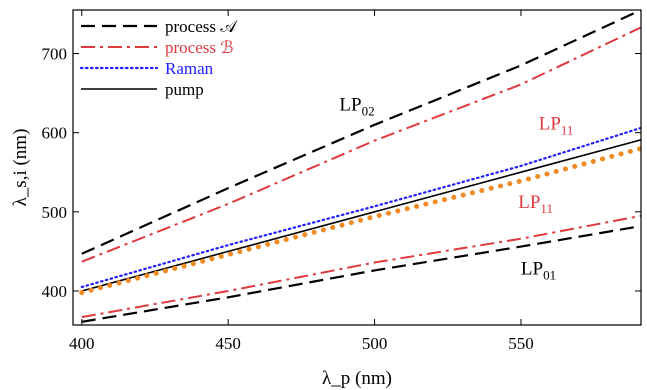 This screenshot has width=647, height=390. Describe the element at coordinates (82, 343) in the screenshot. I see `x-tick-label: 400` at that location.